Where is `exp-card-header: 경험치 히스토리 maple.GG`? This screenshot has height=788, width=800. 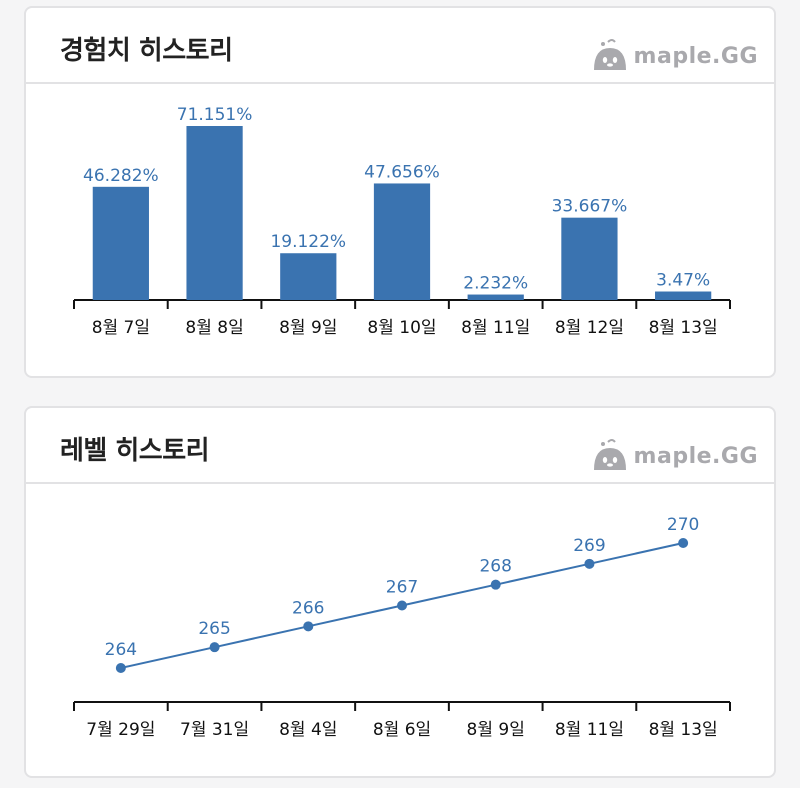 exp-card-header: 경험치 히스토리 maple.GG is located at coordinates (400, 46).